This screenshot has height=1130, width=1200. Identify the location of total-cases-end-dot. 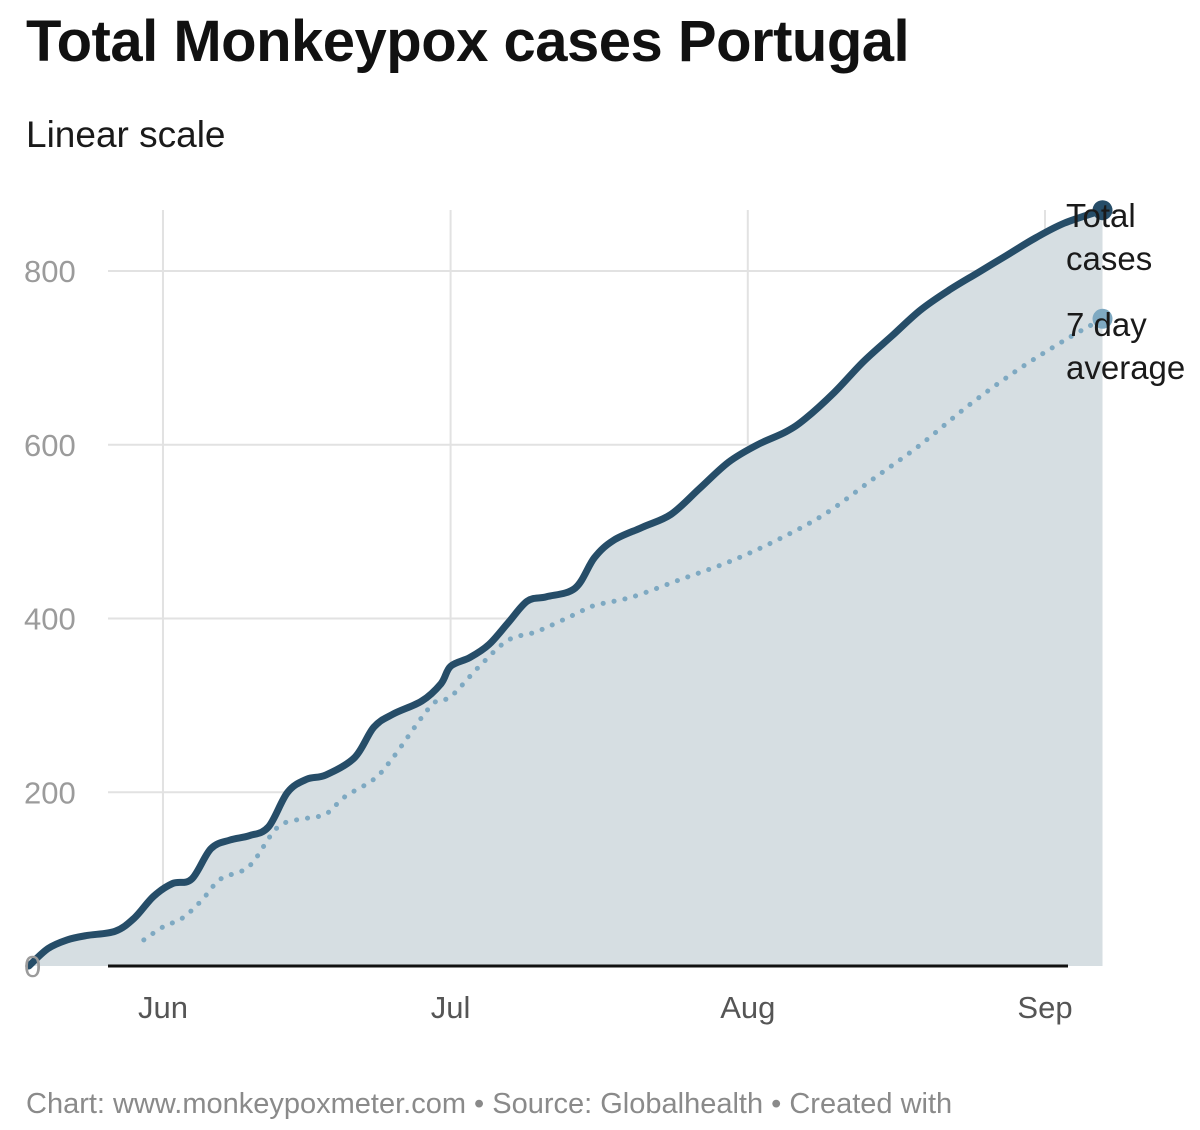
(1102, 210).